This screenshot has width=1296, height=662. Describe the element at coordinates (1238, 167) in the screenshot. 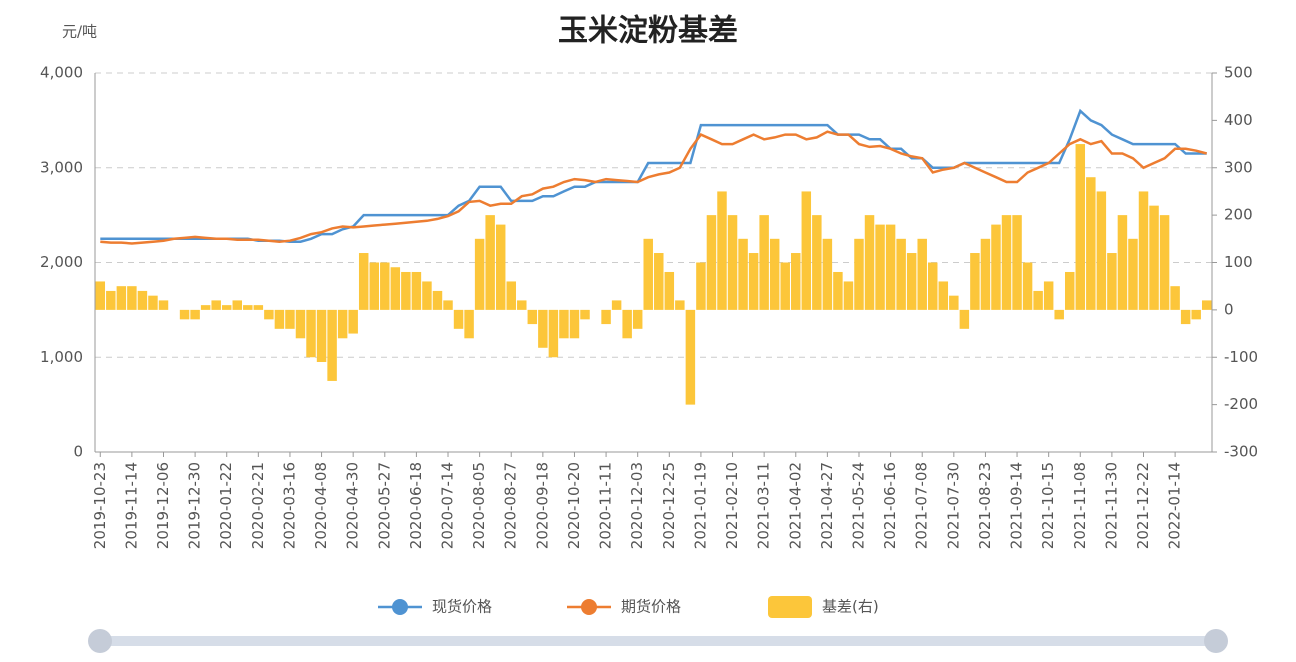

I see `y2-tick-label: 300` at that location.